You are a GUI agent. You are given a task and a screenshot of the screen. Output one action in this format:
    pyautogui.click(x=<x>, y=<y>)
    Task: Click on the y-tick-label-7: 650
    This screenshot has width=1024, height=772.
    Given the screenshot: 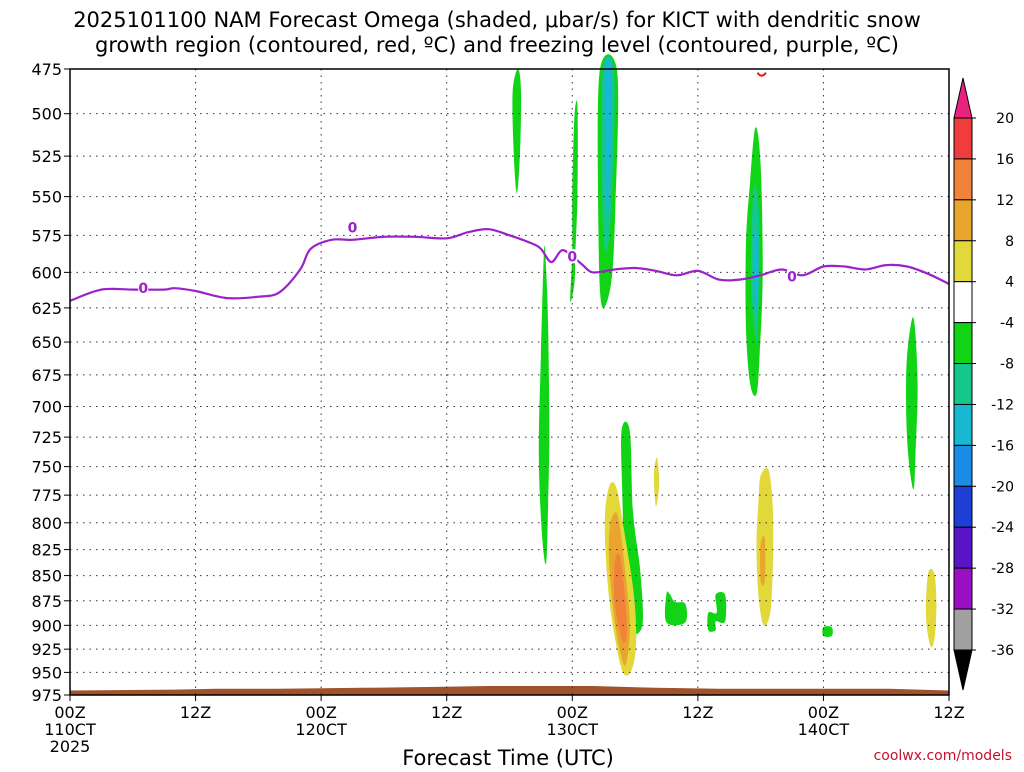 What is the action you would take?
    pyautogui.click(x=46, y=342)
    